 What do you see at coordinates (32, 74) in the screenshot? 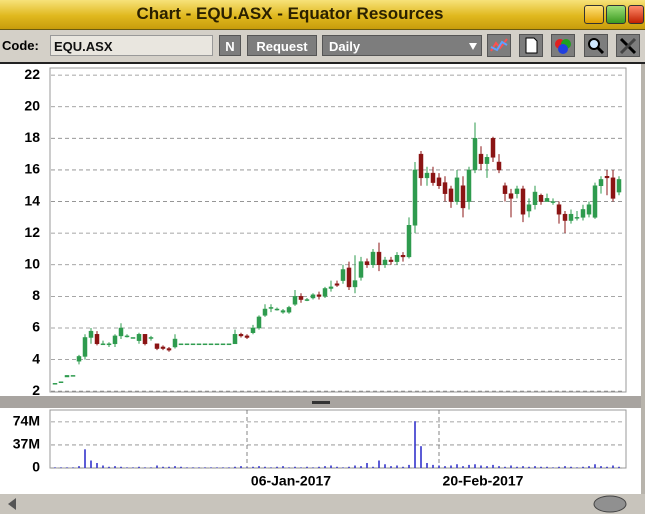
I see `y-tick-label: 22` at bounding box center [32, 74].